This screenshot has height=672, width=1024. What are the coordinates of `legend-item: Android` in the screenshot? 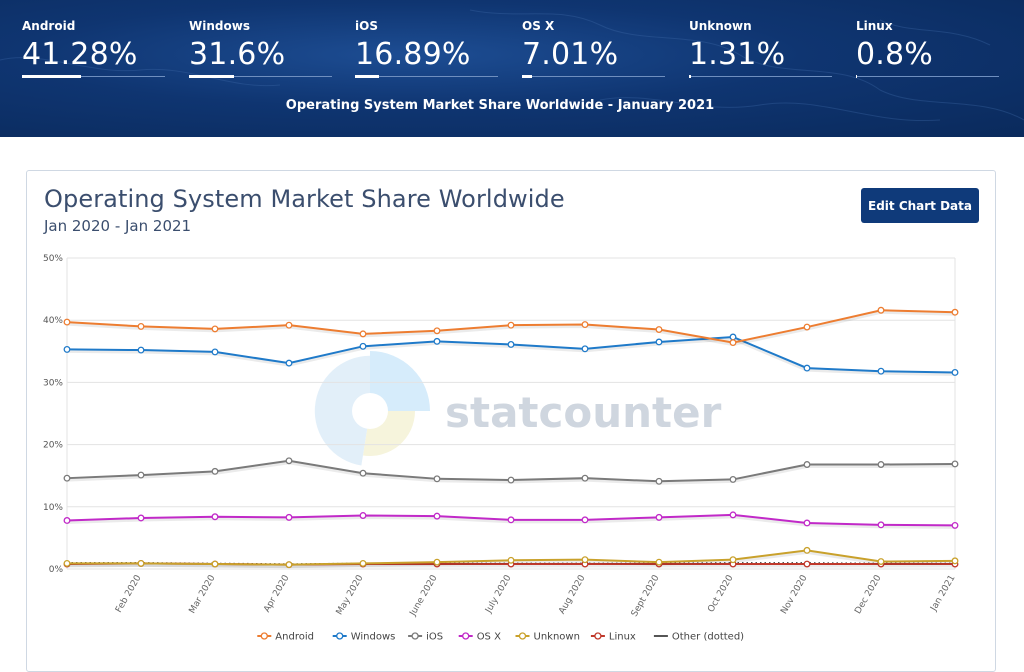 It's located at (285, 637).